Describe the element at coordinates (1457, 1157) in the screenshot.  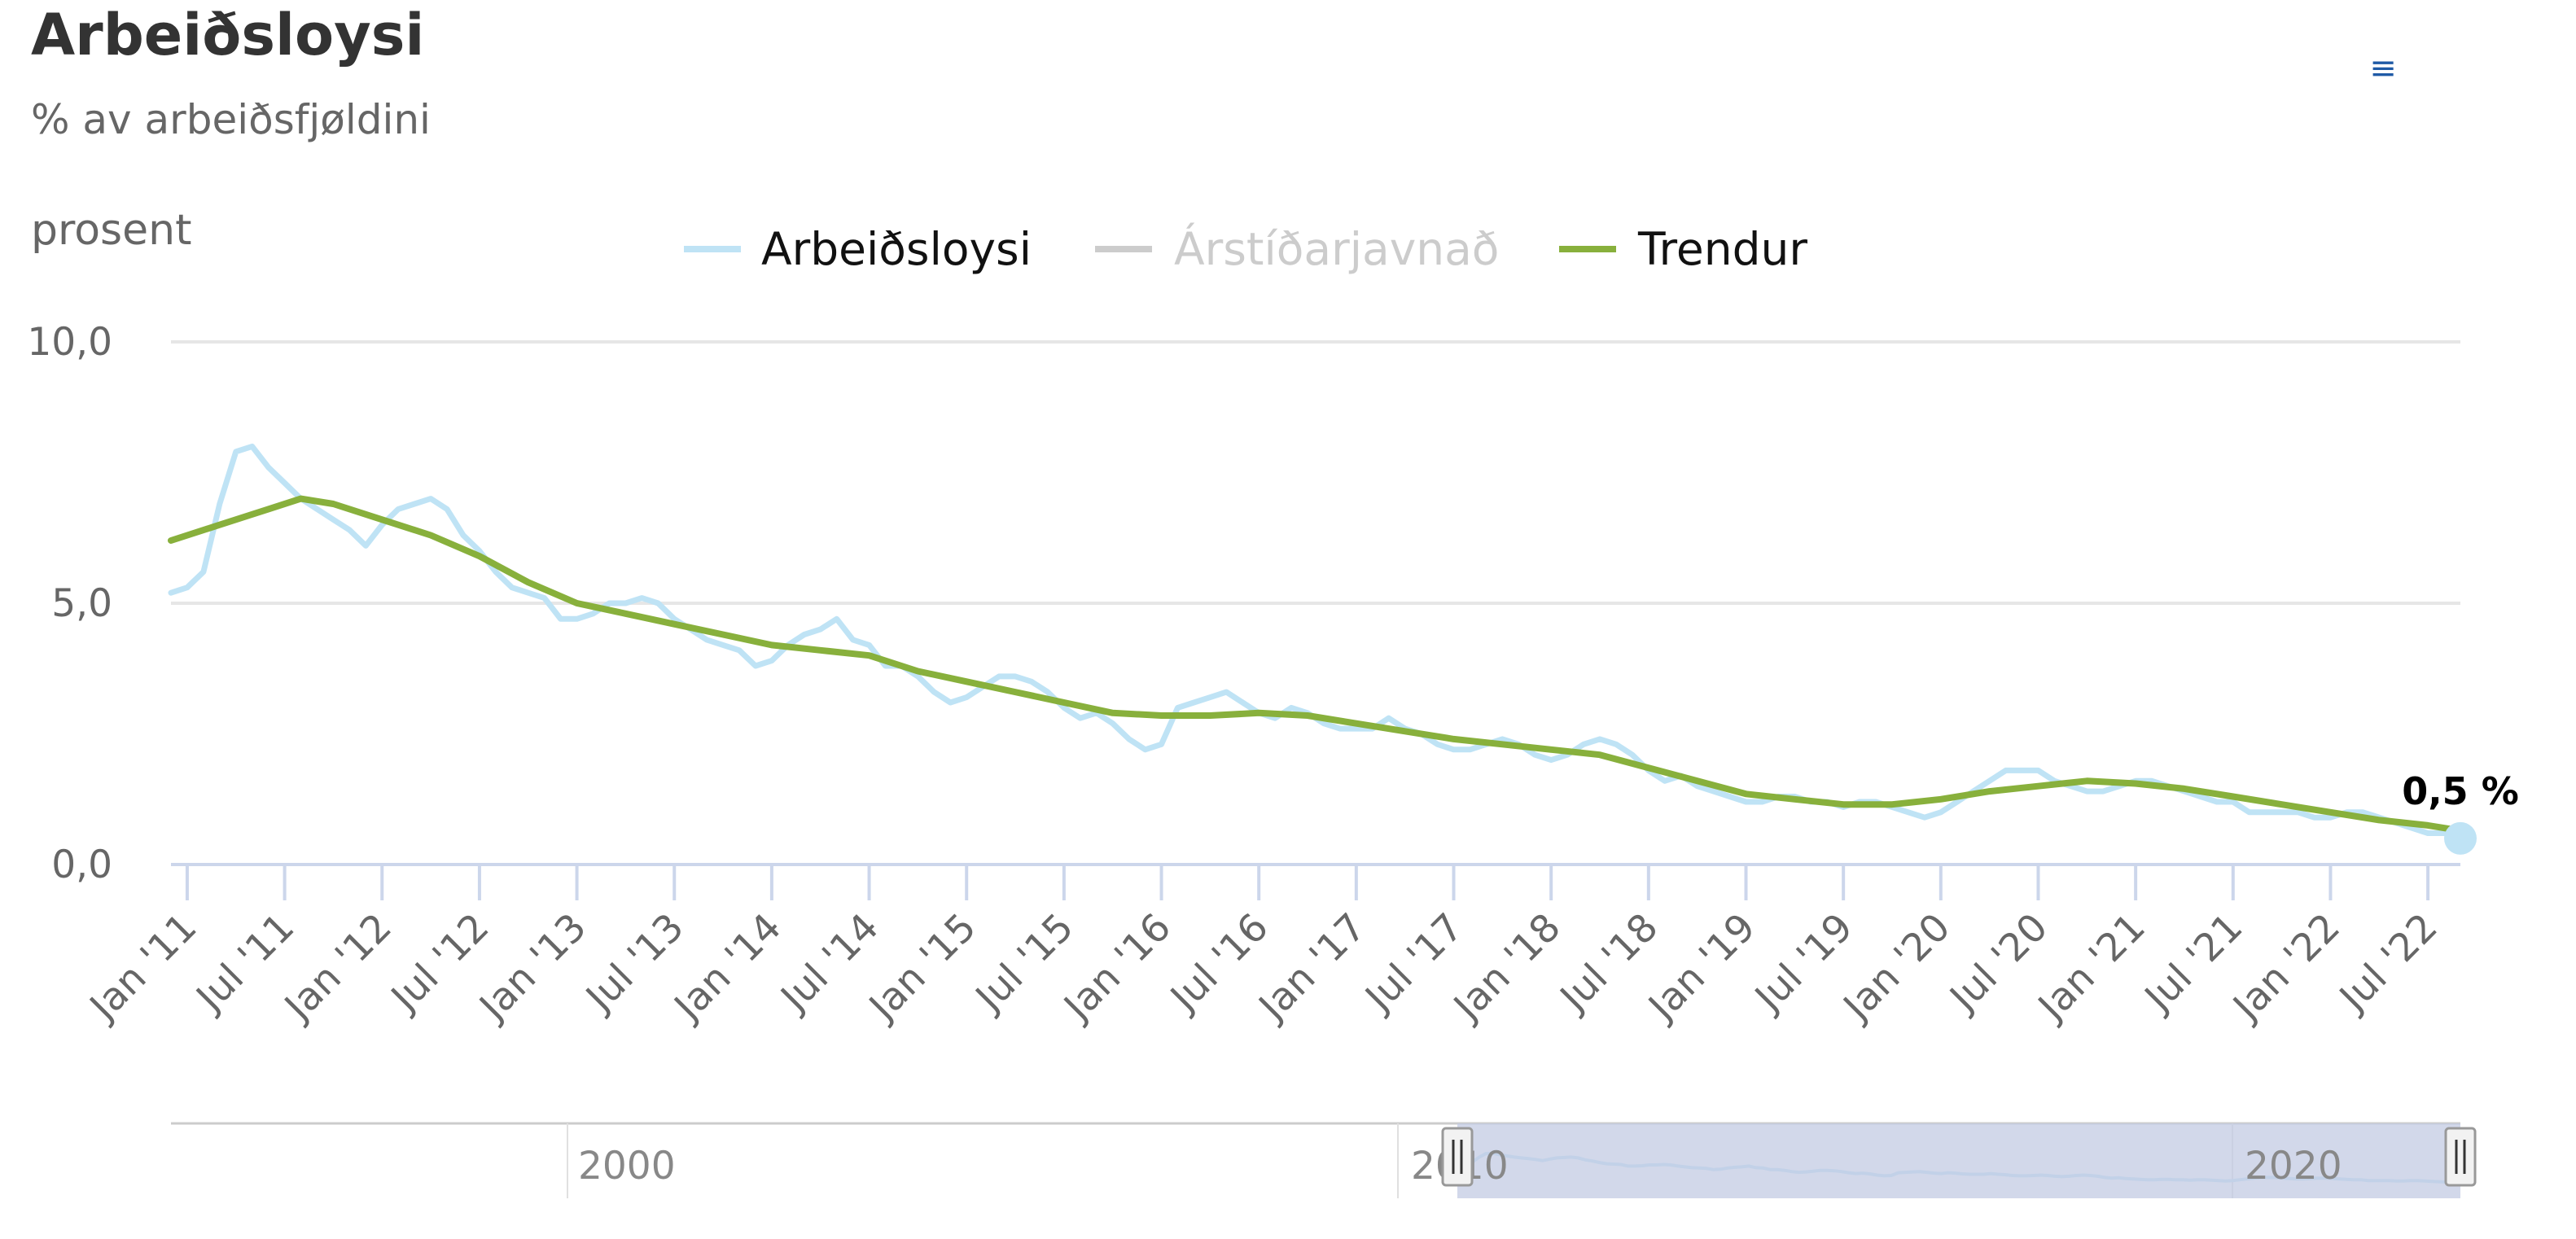
I see `navigator-handle-left` at that location.